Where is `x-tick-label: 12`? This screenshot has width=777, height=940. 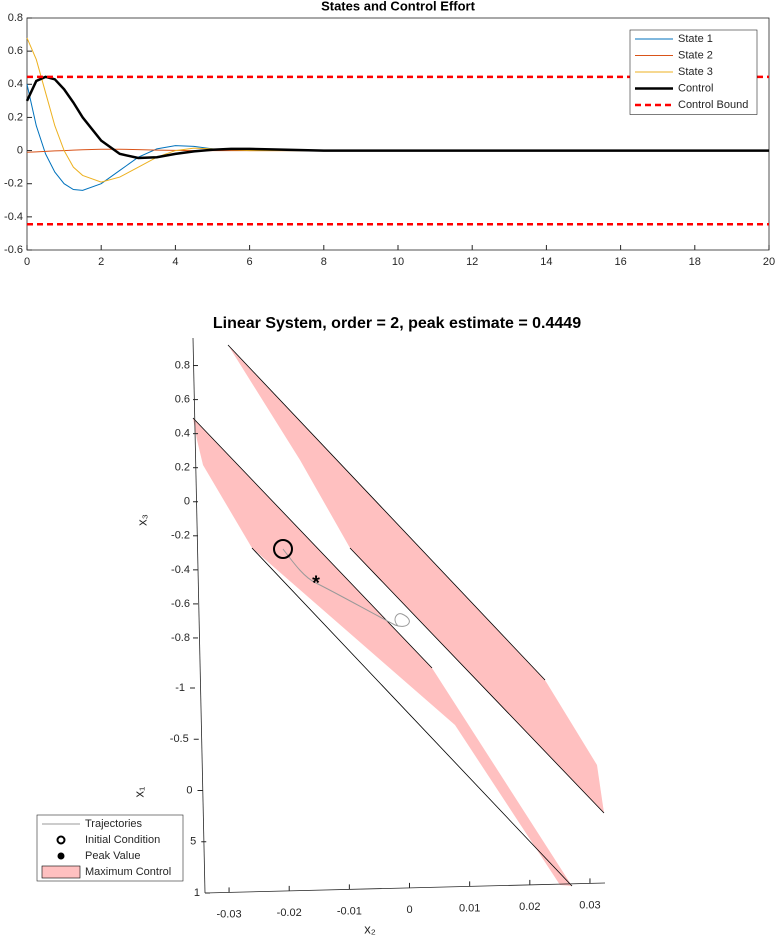
x-tick-label: 12 is located at coordinates (472, 262).